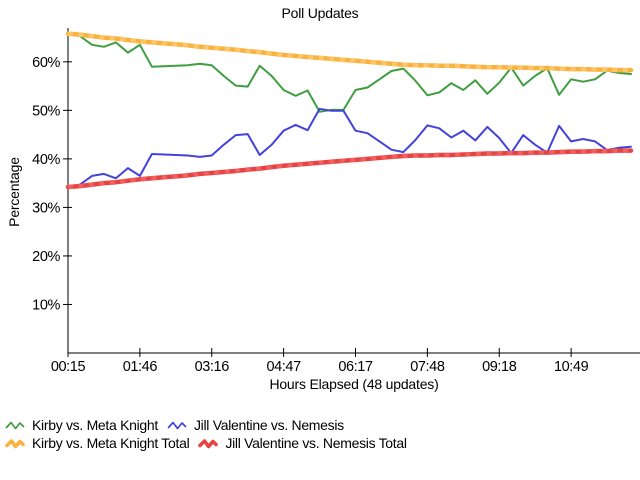  Describe the element at coordinates (320, 13) in the screenshot. I see `chart-title: Poll Updates` at that location.